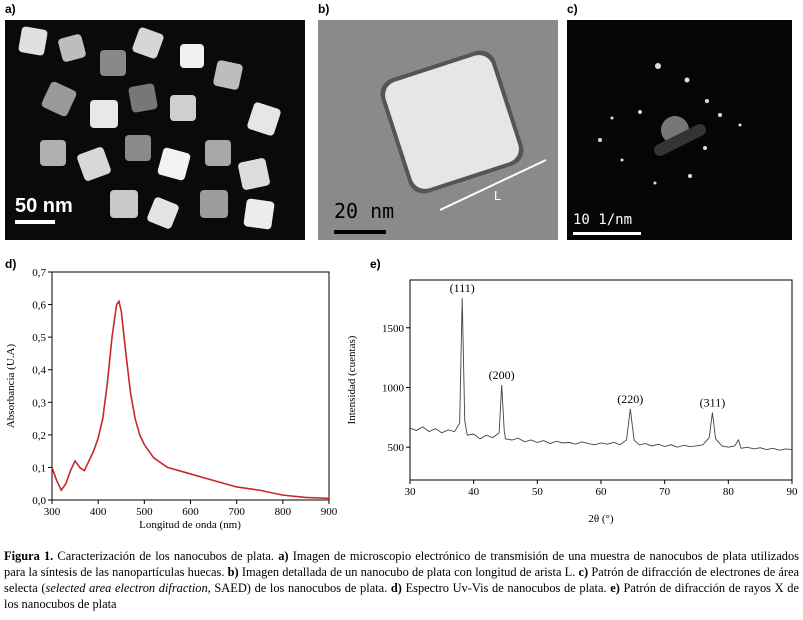 The width and height of the screenshot is (803, 620). I want to click on x-tick-label: 80, so click(729, 492).